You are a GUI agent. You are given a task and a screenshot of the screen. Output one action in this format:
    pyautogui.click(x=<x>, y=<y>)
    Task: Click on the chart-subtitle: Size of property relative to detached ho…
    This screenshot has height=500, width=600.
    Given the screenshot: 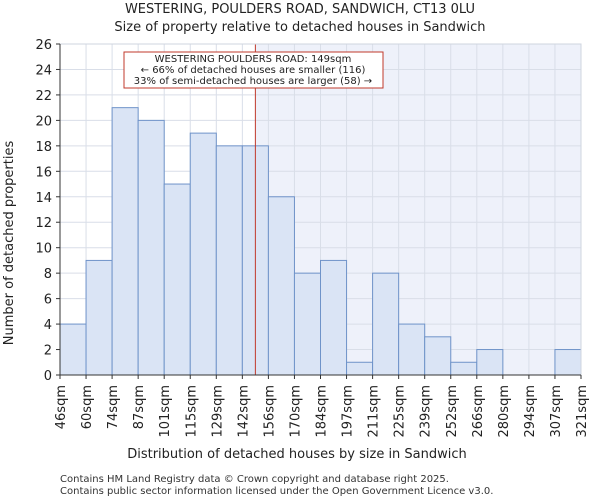 What is the action you would take?
    pyautogui.click(x=299, y=27)
    